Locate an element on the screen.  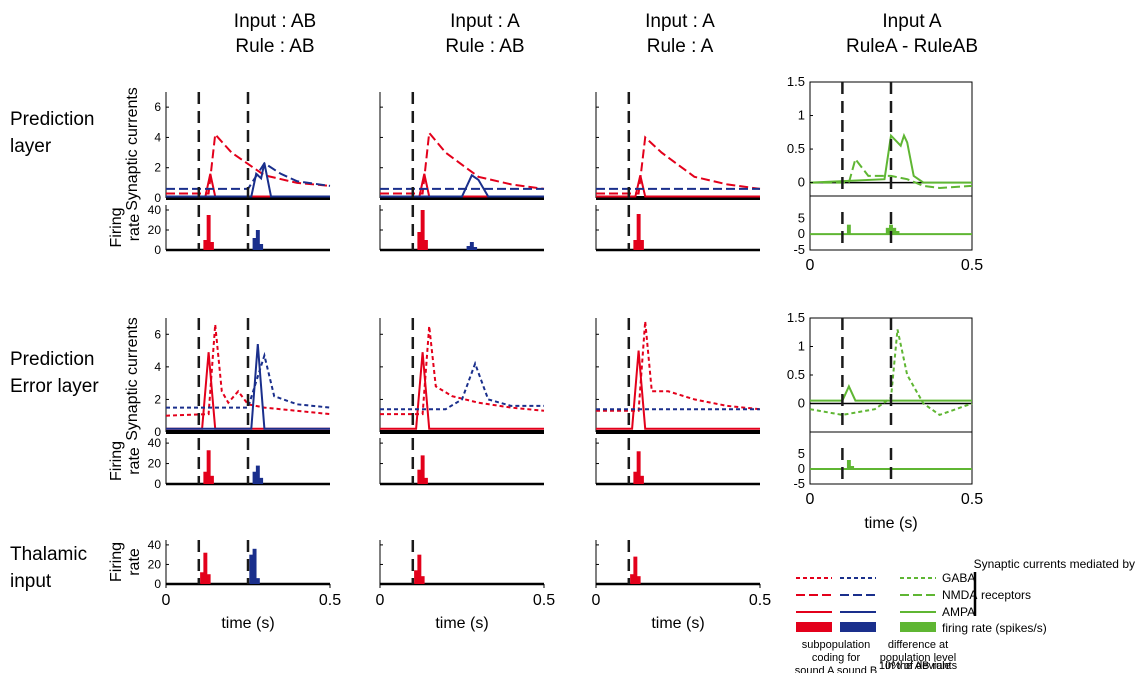
y-tick-label: 5 is located at coordinates (801, 217).